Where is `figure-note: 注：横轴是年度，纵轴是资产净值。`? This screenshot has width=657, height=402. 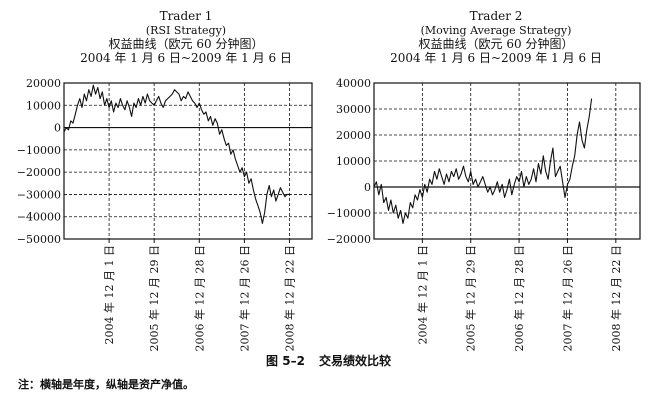
figure-note: 注：横轴是年度，纵轴是资产净值。 is located at coordinates (106, 384).